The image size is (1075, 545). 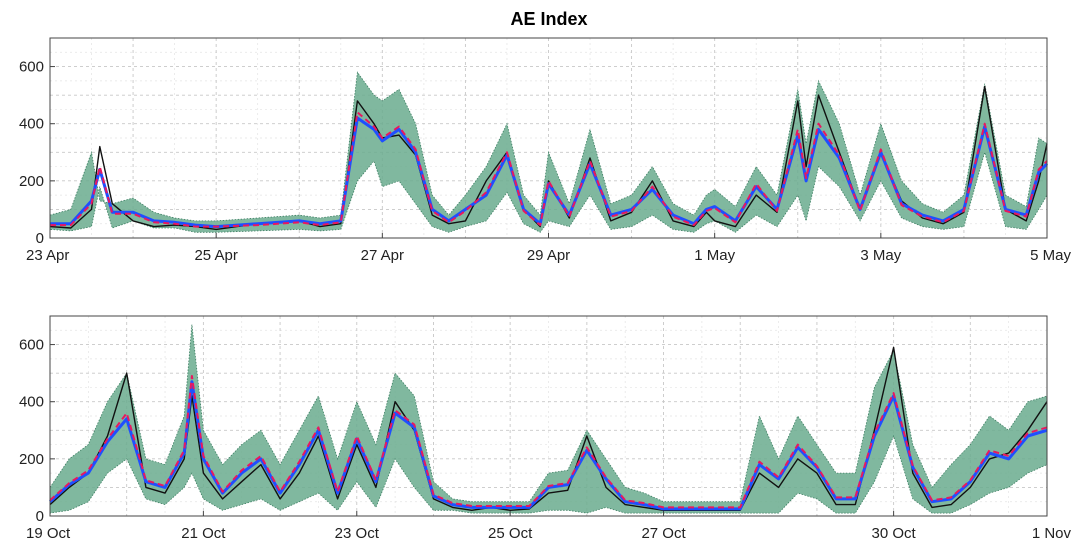 What do you see at coordinates (203, 533) in the screenshot?
I see `x-tick-label: 21 Oct` at bounding box center [203, 533].